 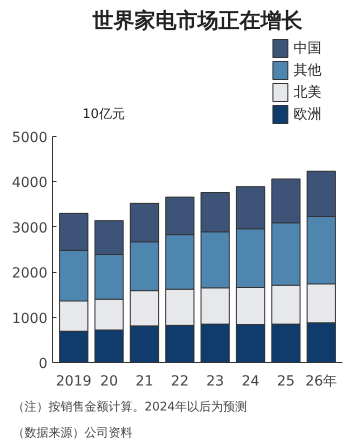 What do you see at coordinates (321, 382) in the screenshot?
I see `x-tick-label: 26年` at bounding box center [321, 382].